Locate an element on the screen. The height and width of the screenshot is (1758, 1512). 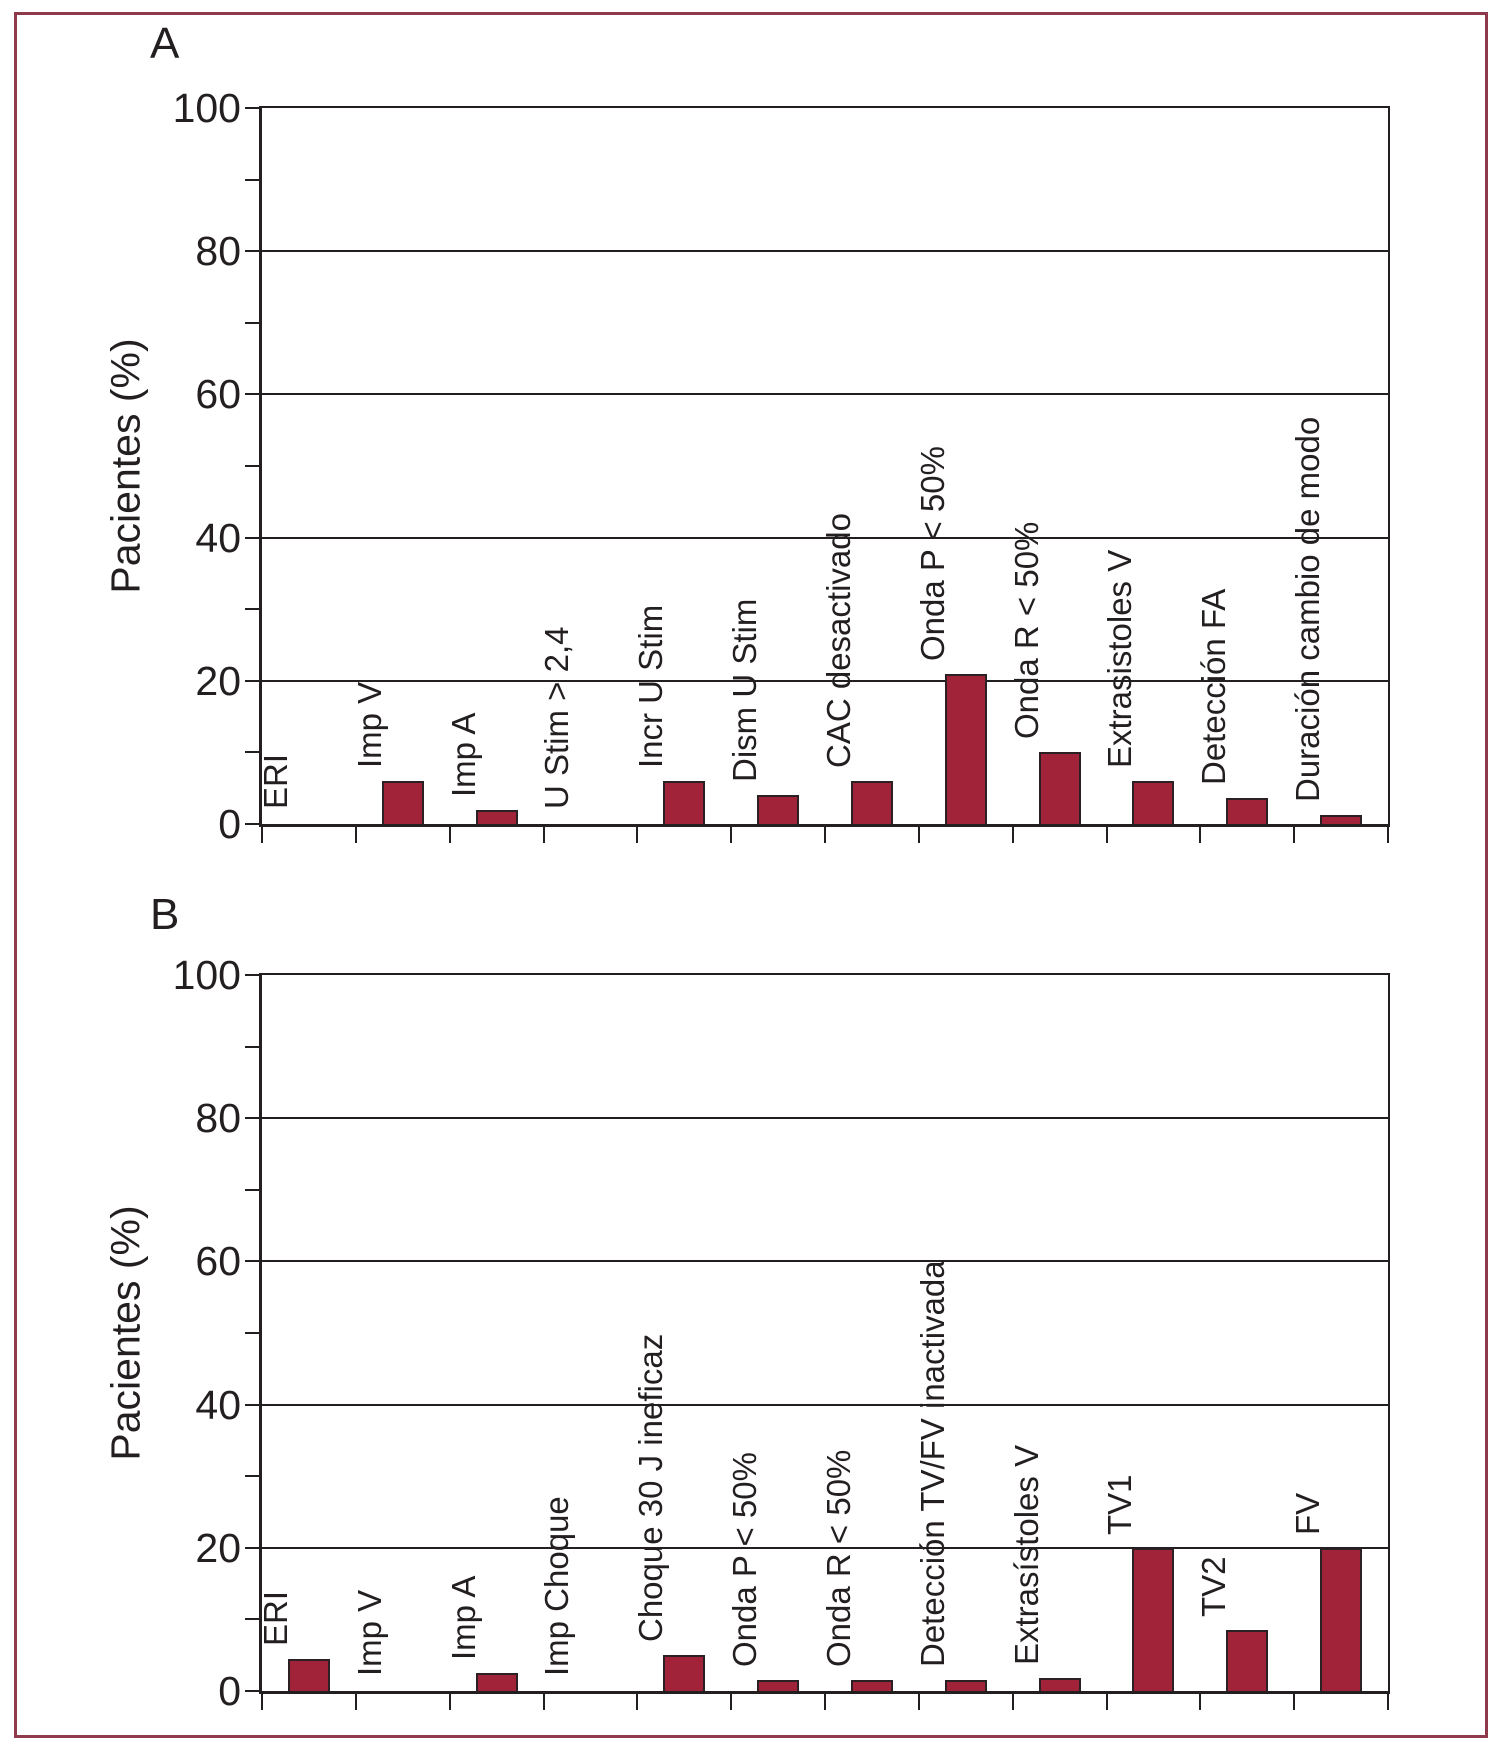
bar-FV is located at coordinates (1341, 1619).